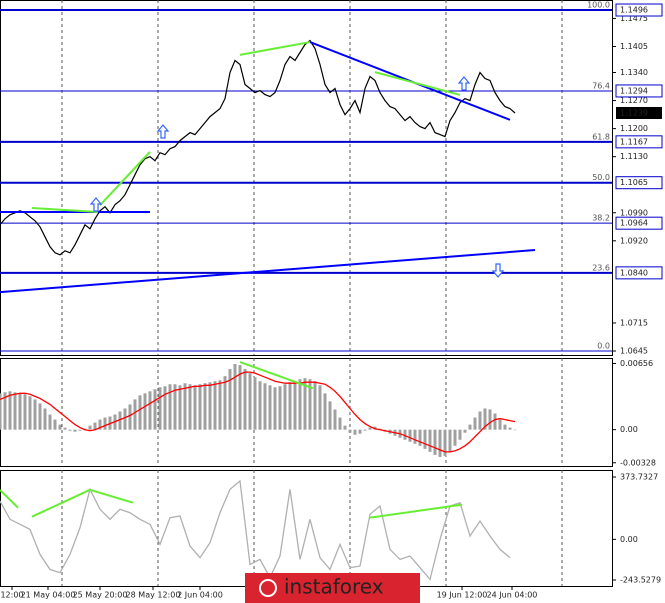 The height and width of the screenshot is (603, 665). I want to click on watermark-bg, so click(332, 588).